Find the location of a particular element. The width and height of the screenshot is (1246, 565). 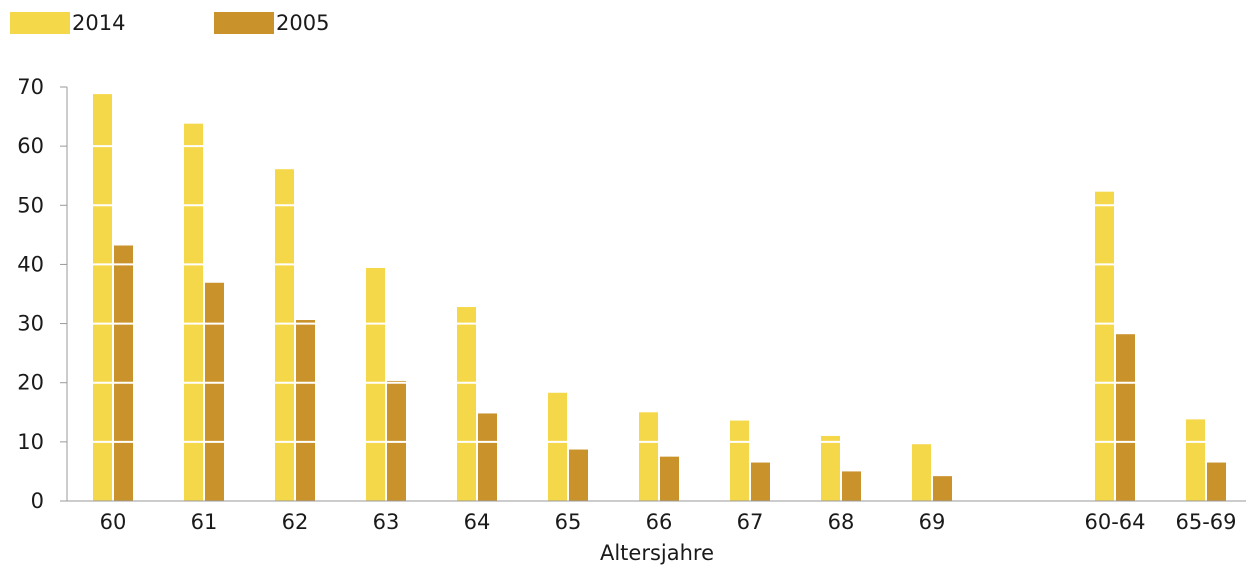

x-tick-label: 62 is located at coordinates (295, 522).